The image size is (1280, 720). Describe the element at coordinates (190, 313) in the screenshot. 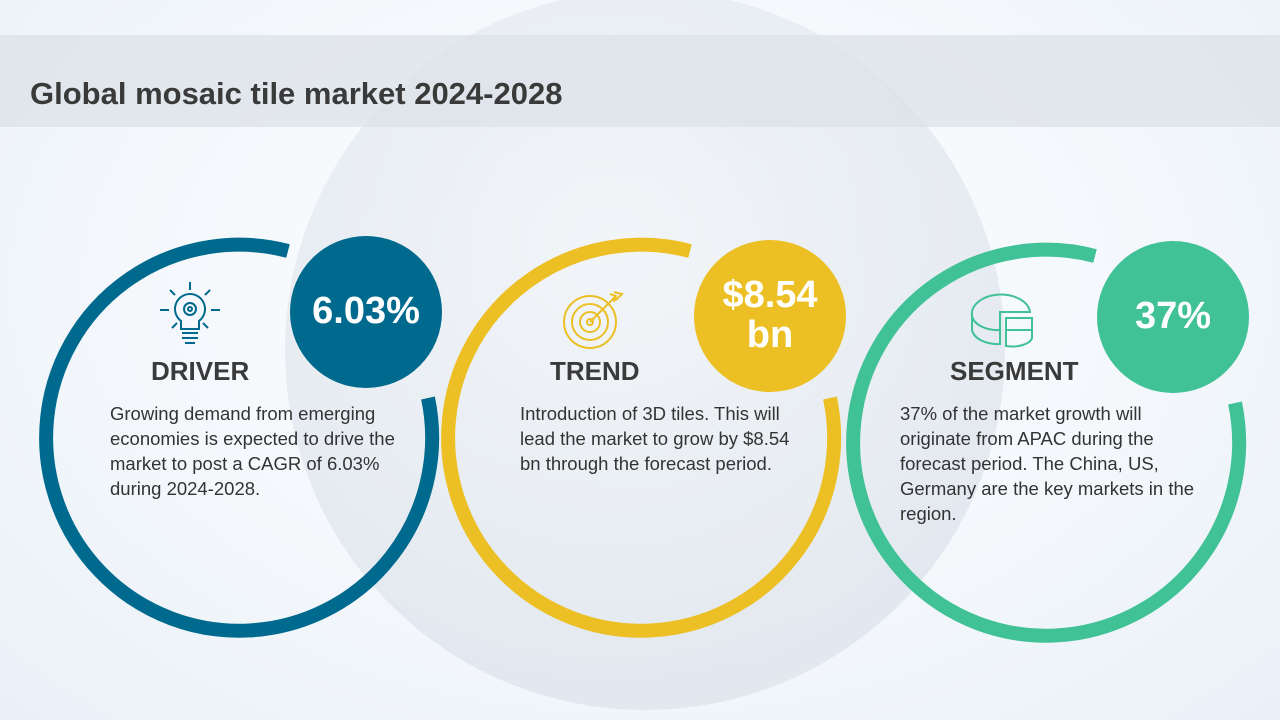

I see `lightbulb-gear-icon` at that location.